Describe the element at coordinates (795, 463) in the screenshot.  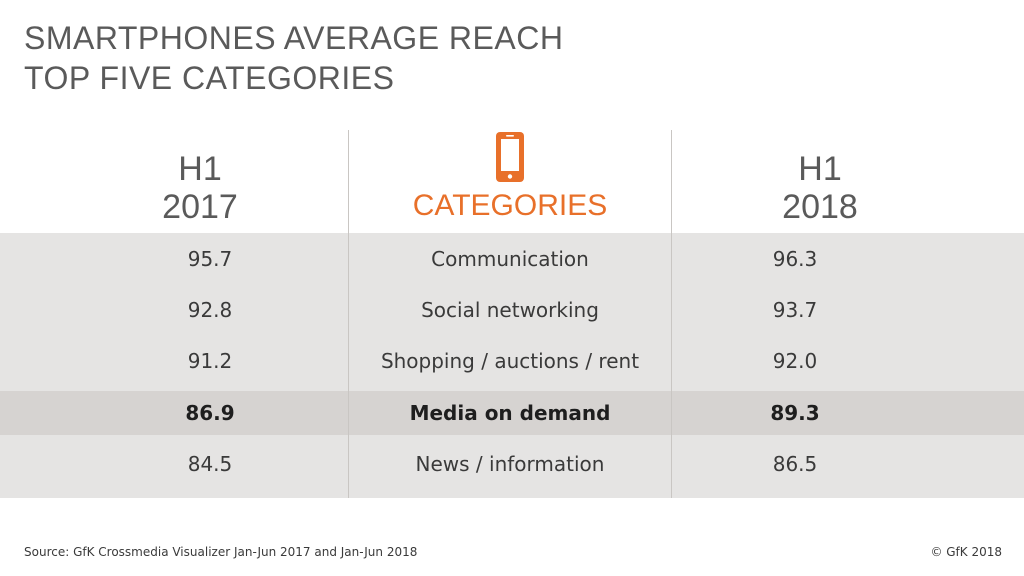
I see `value-h1-2018: 86.5` at that location.